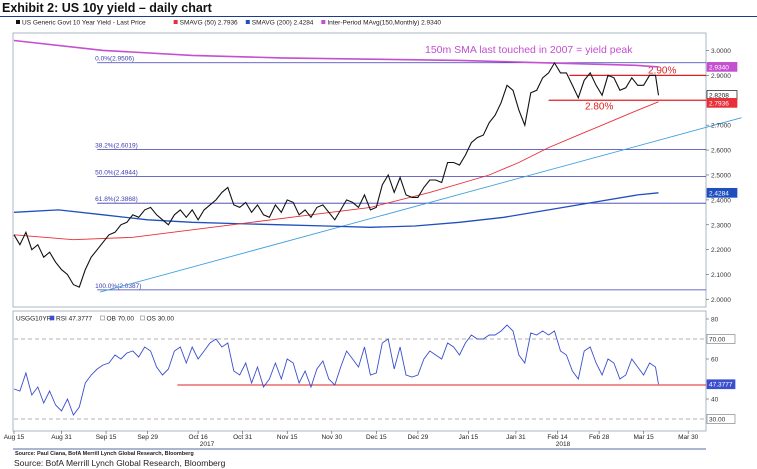  What do you see at coordinates (721, 51) in the screenshot?
I see `y-tick-label: 3.0000` at bounding box center [721, 51].